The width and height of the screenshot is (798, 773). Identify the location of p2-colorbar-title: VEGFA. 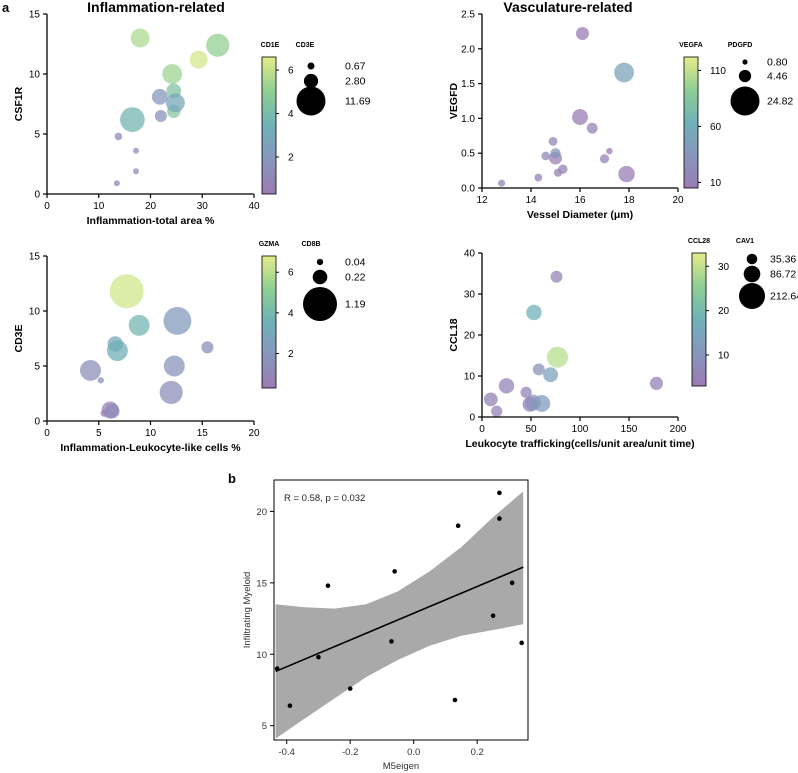
(691, 45).